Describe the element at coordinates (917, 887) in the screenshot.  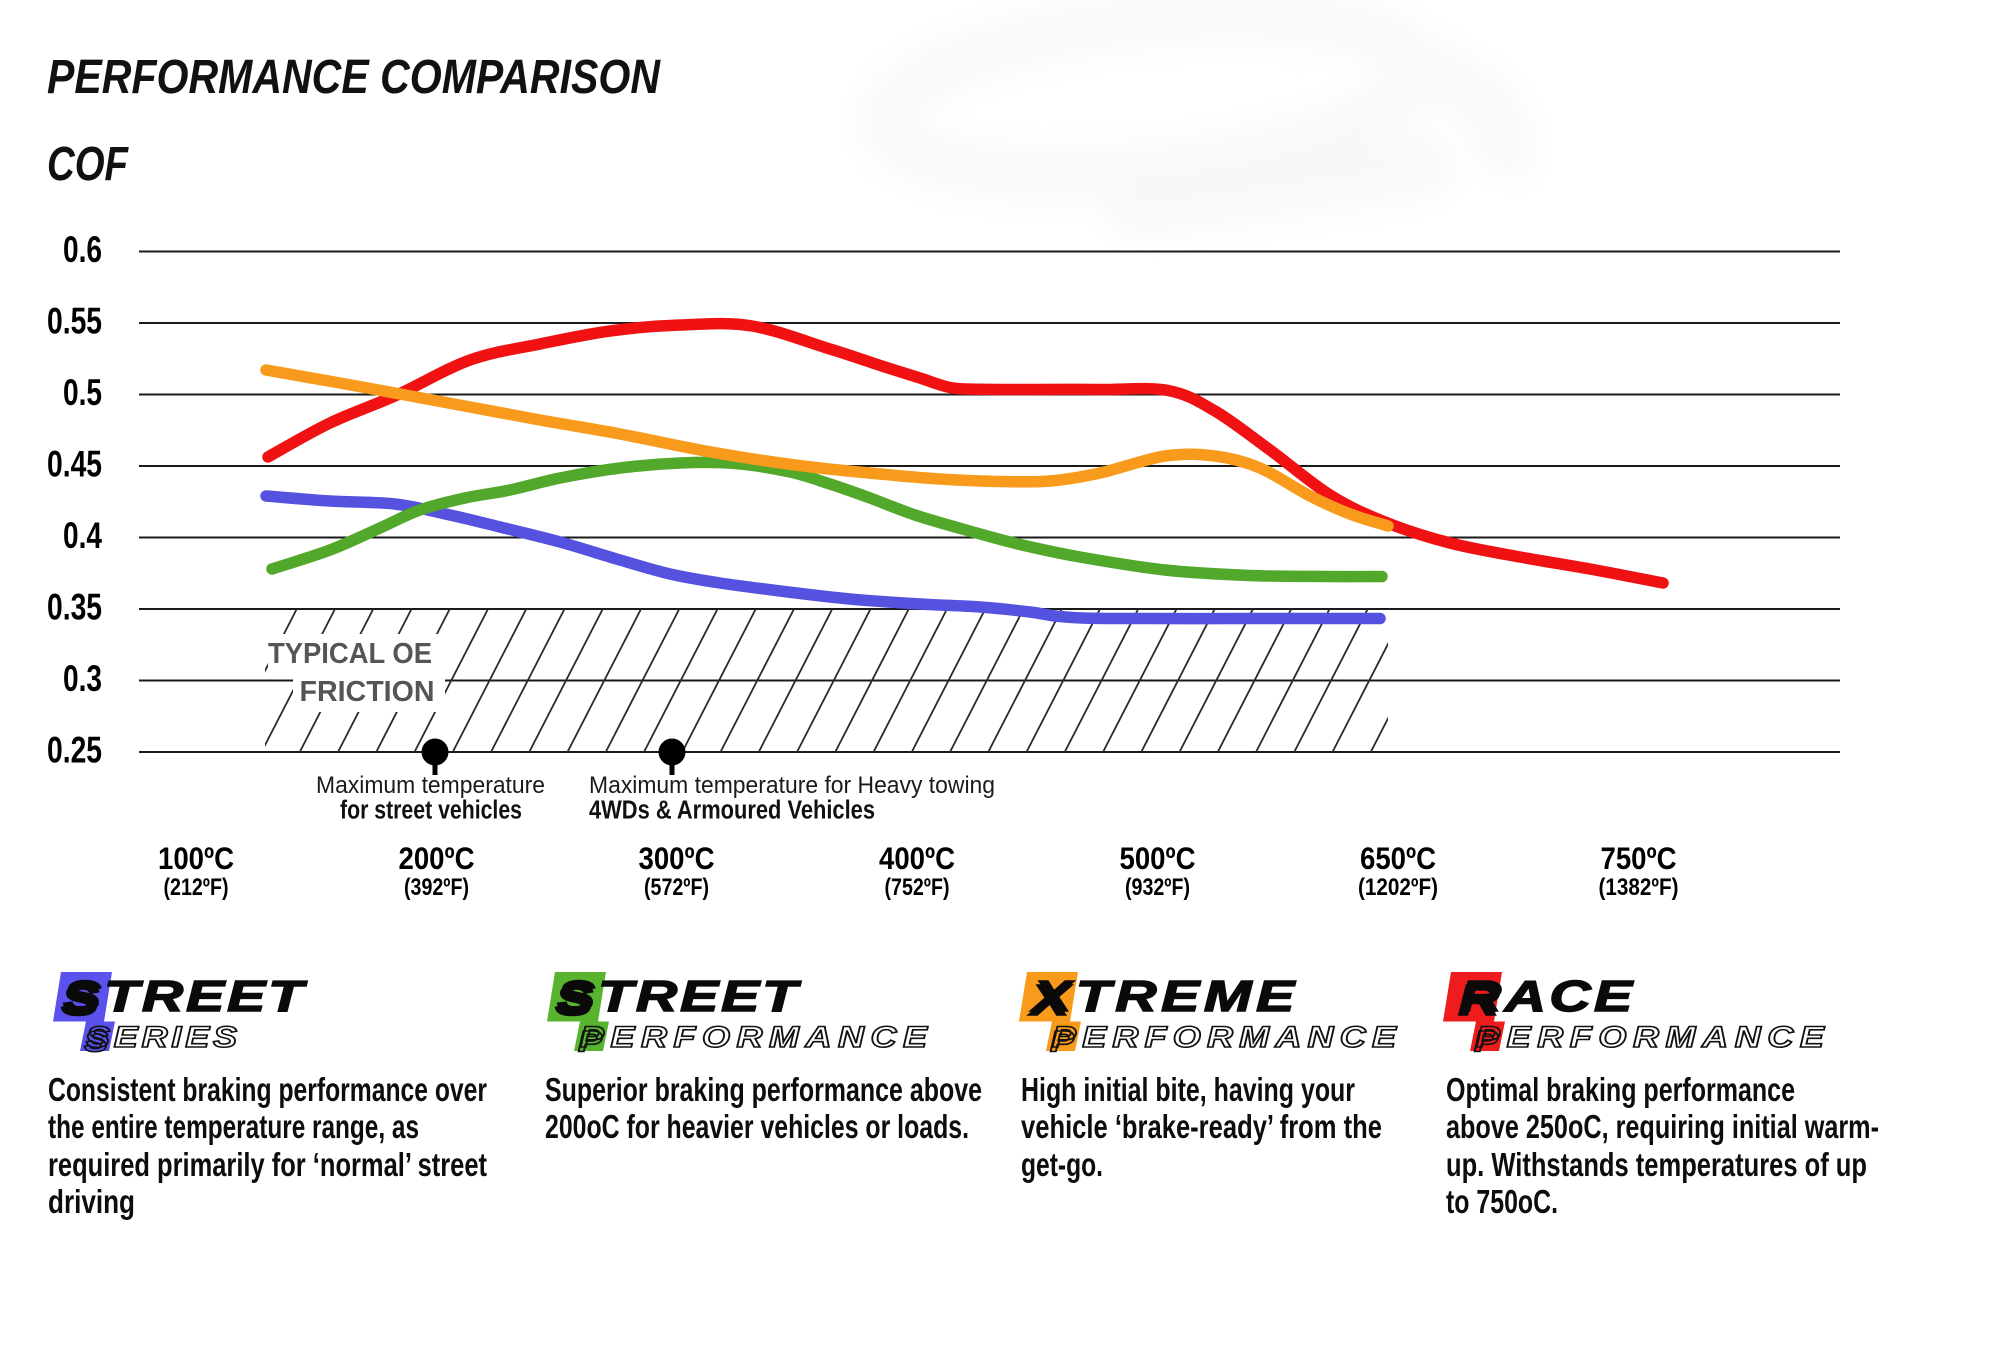
I see `svg-text: (752ºF)` at that location.